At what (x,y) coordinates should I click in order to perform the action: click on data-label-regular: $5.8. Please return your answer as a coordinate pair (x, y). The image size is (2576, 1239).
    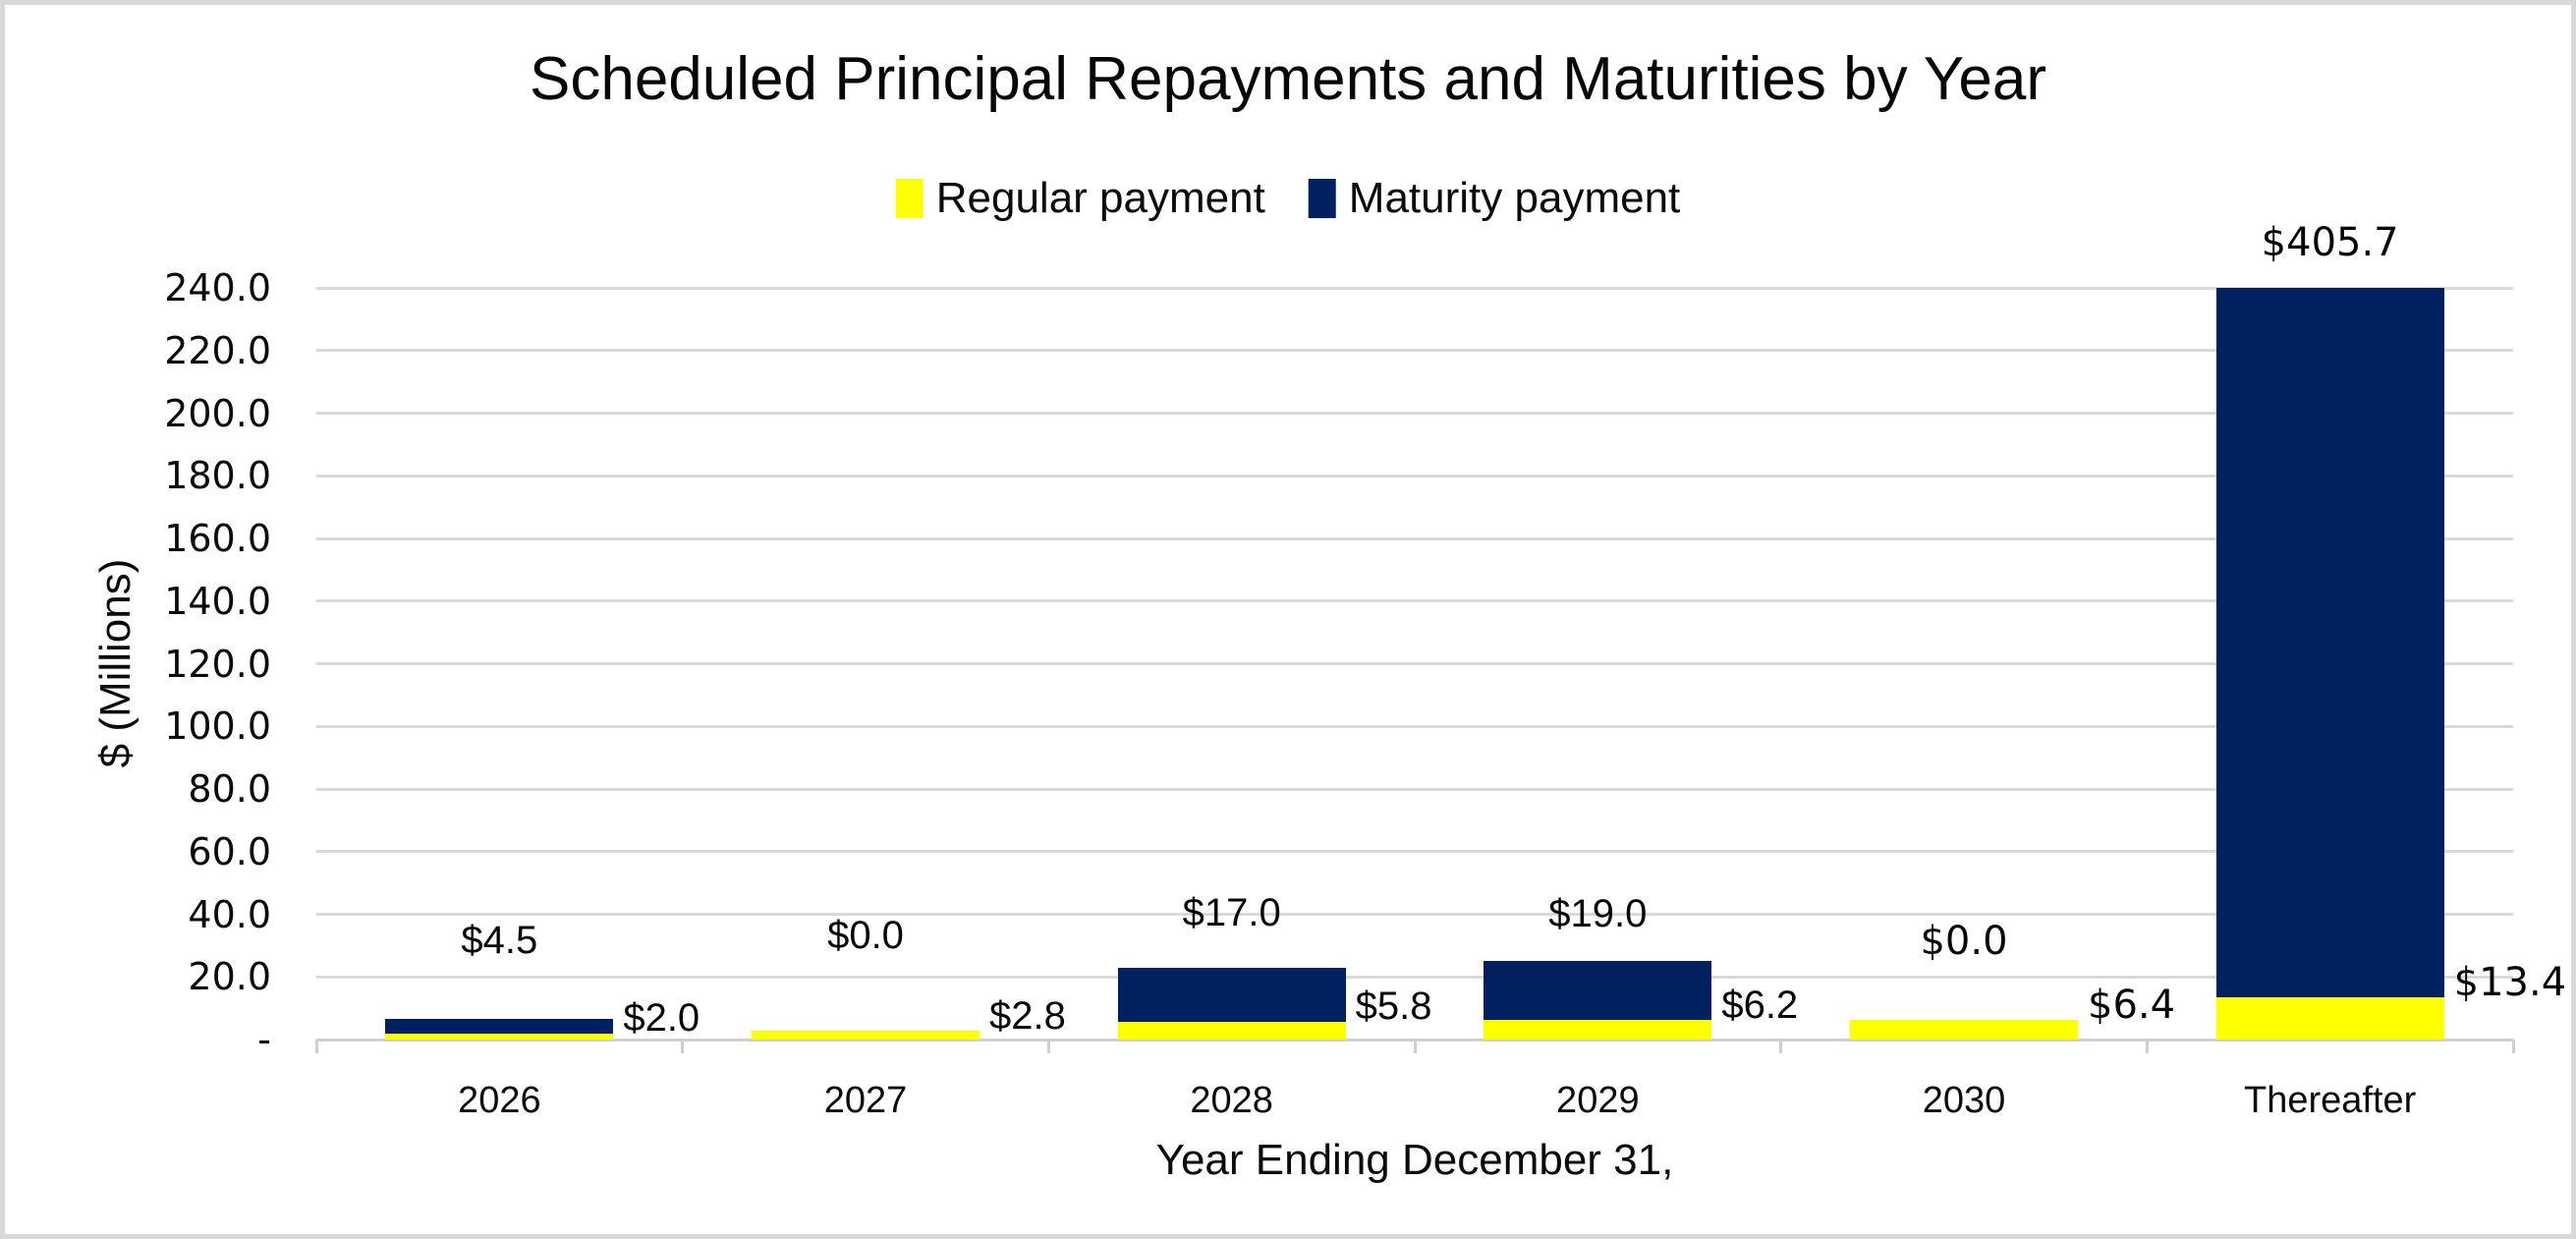
    Looking at the image, I should click on (1393, 1006).